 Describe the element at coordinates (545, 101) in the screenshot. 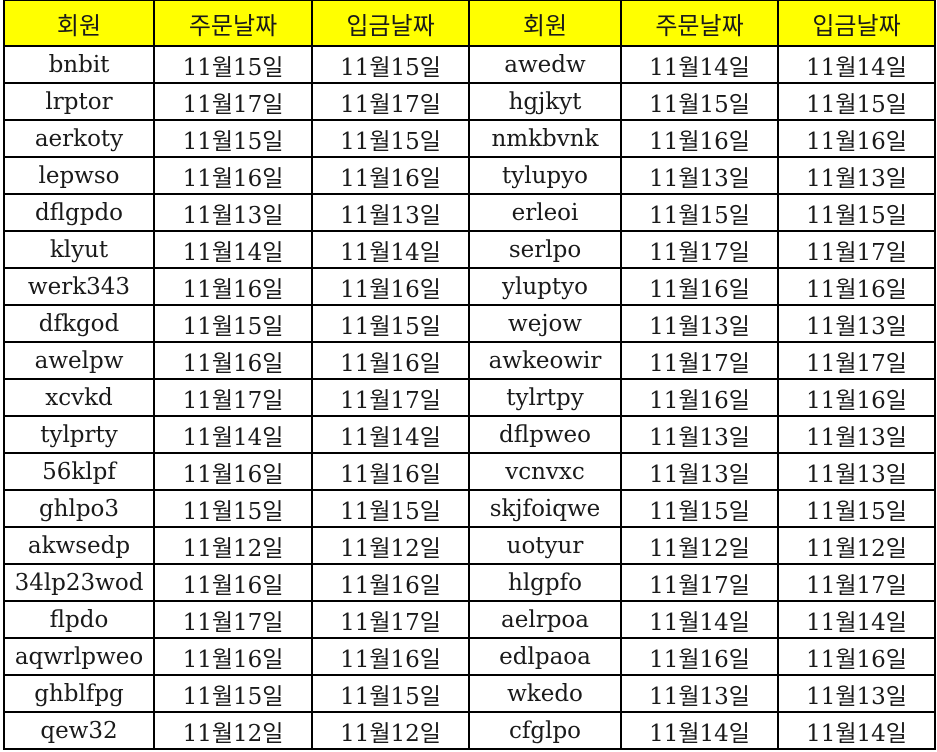

I see `member-cell: hgjkyt` at that location.